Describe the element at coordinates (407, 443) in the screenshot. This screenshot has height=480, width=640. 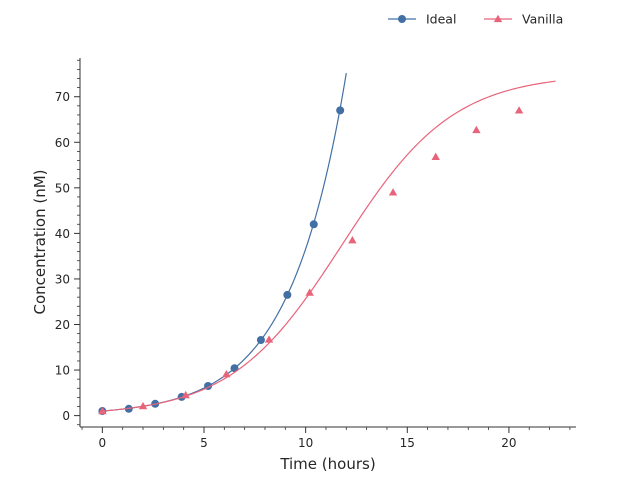
I see `x-tick-label: 15` at that location.